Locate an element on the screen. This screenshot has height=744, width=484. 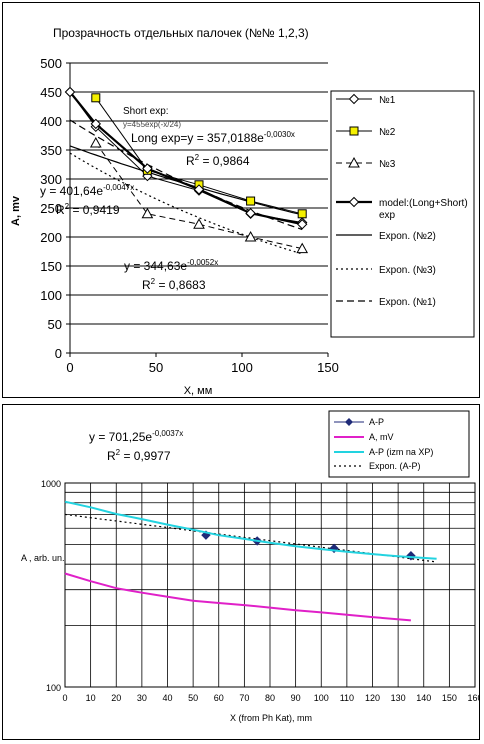
annotation-fit-ap-r2: R2 = 0,9977 is located at coordinates (139, 455).